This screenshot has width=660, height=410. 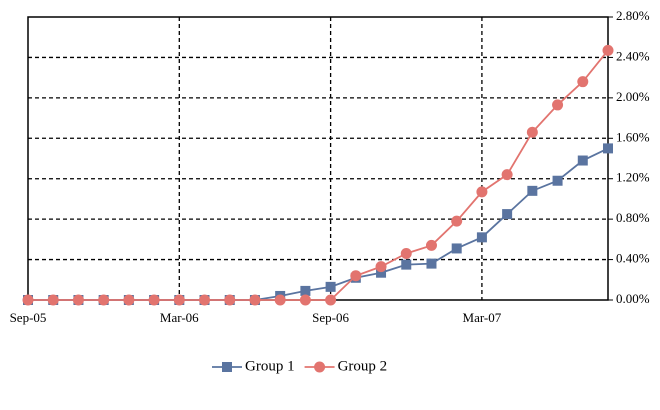 I want to click on y-tick-label: 2.40%, so click(x=633, y=55).